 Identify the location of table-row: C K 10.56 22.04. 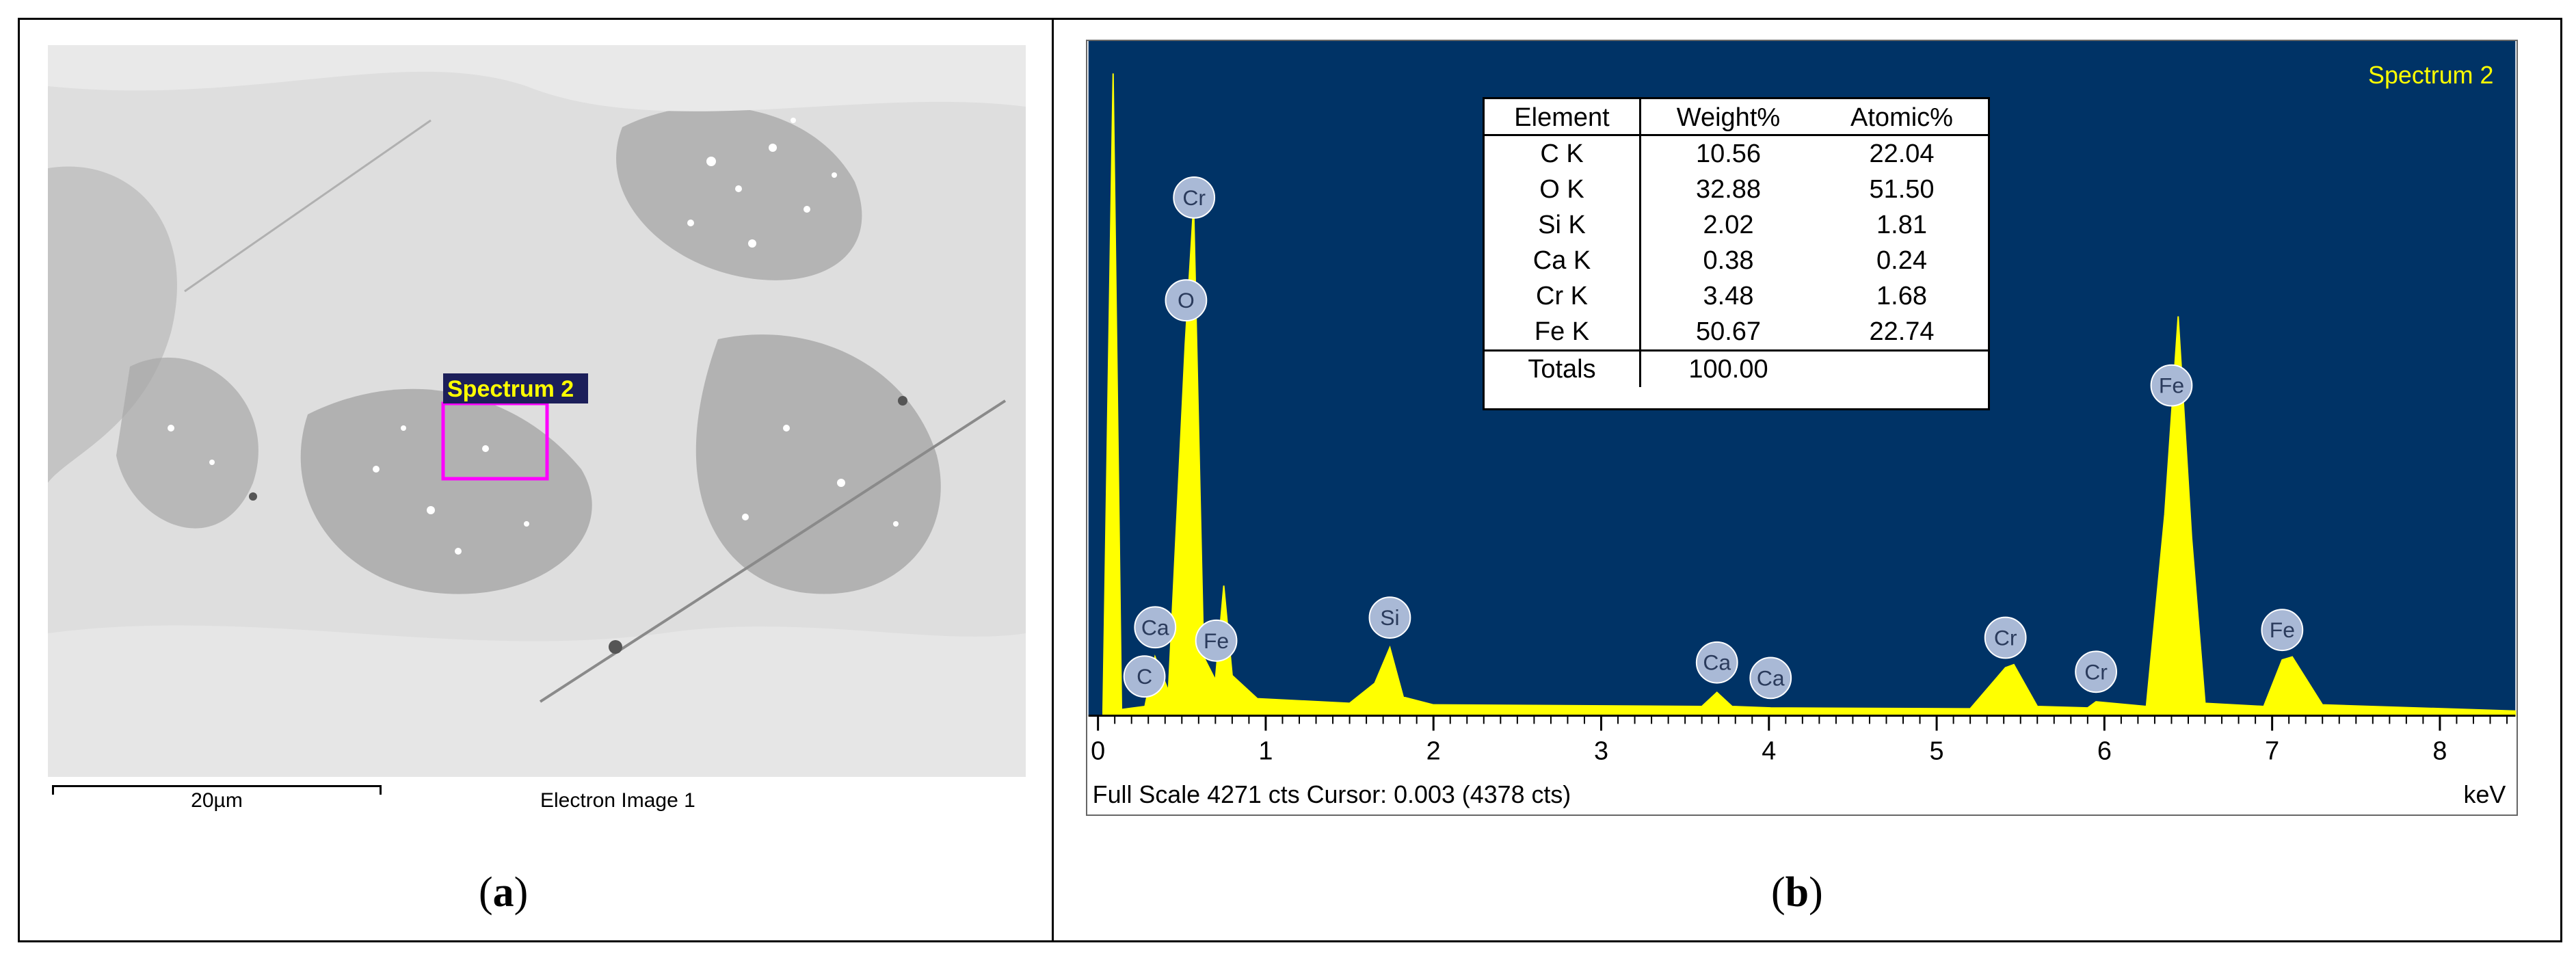
(1736, 153).